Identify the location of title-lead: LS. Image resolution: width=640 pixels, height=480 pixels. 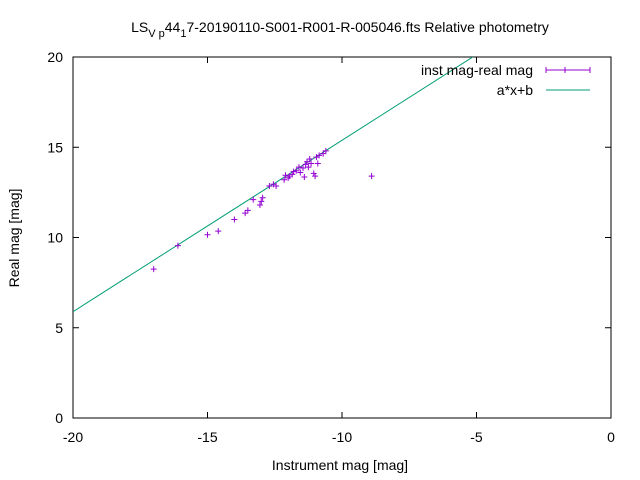
(139, 27).